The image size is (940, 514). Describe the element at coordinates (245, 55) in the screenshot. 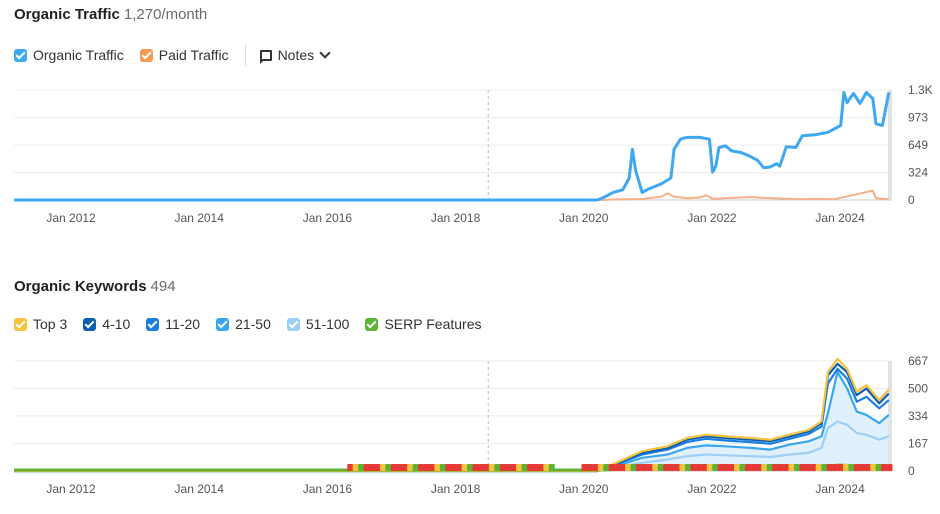

I see `legend-divider` at that location.